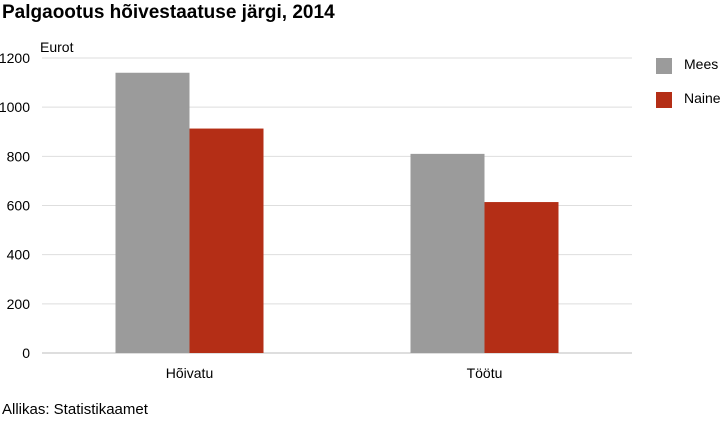 This screenshot has height=421, width=724. I want to click on y-tick-label: 0, so click(26, 353).